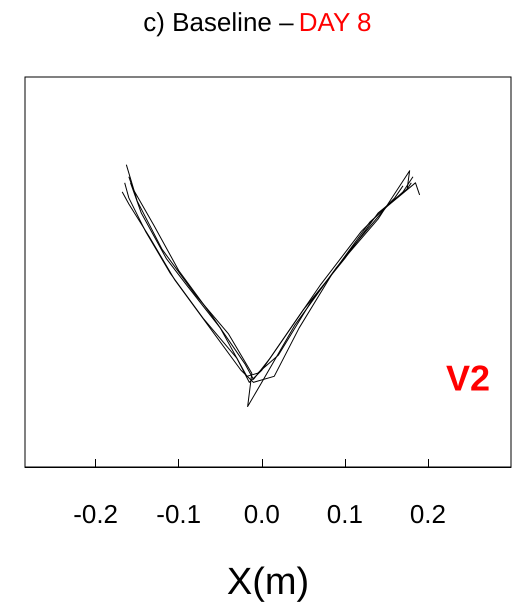  Describe the element at coordinates (335, 22) in the screenshot. I see `chart-subtitle: DAY 8` at that location.